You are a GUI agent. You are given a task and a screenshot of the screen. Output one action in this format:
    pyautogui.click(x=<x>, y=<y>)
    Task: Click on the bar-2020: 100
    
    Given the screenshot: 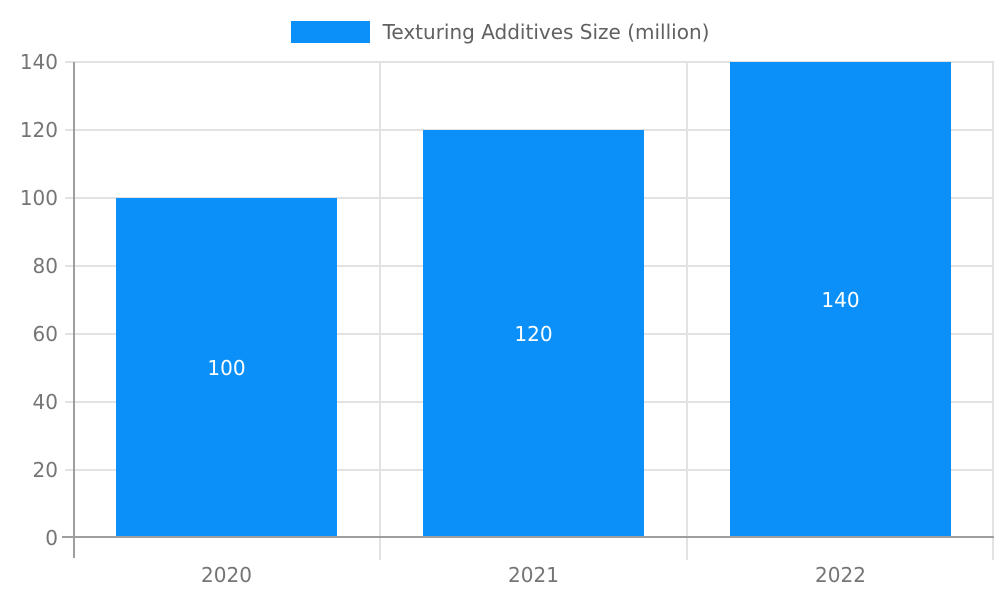 What is the action you would take?
    pyautogui.click(x=226, y=368)
    